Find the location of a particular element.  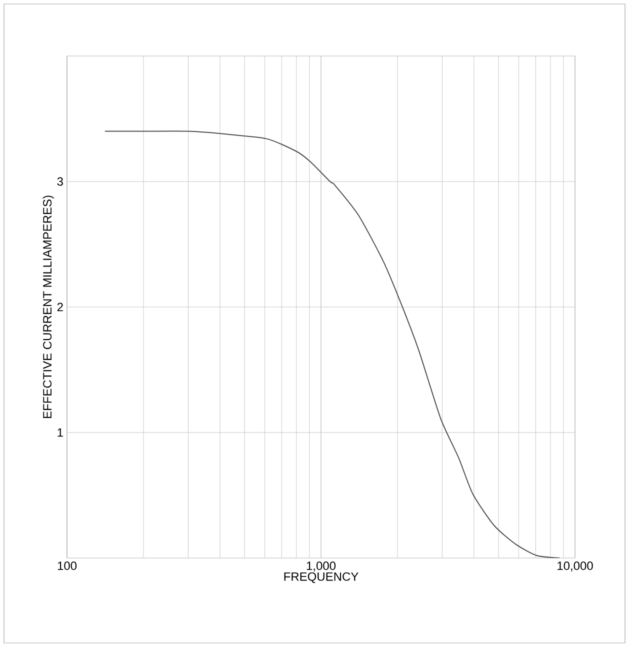

y-tick-label: 3 is located at coordinates (60, 181).